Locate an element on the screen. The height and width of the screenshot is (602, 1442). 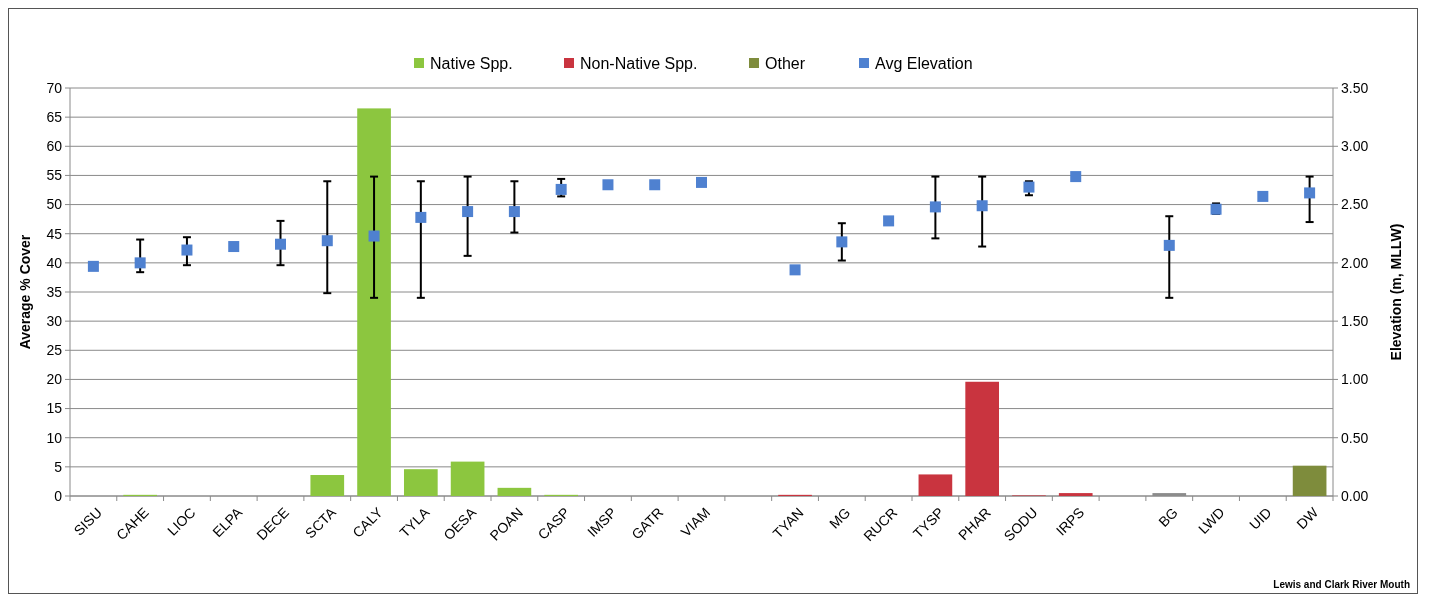
y-tick-label: 60 is located at coordinates (54, 146).